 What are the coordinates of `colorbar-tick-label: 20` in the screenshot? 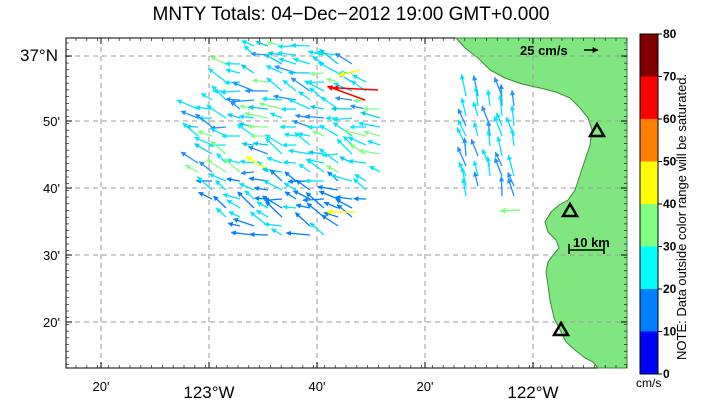 It's located at (670, 289).